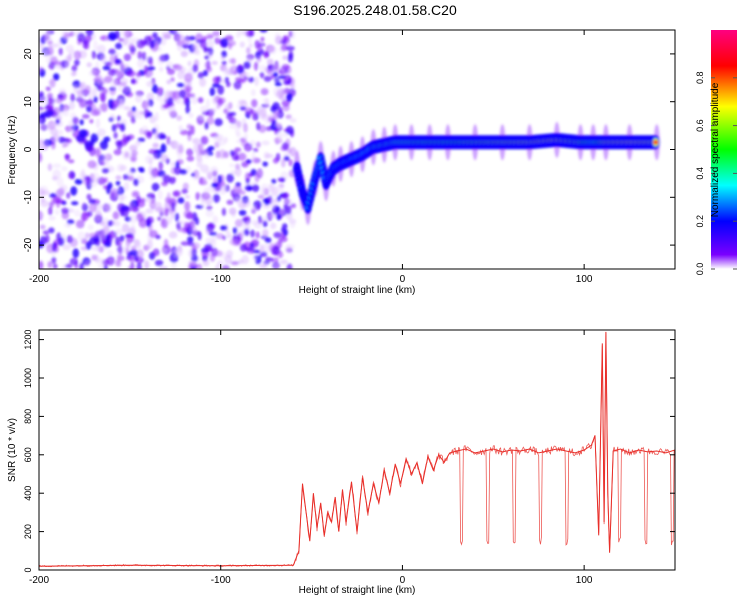 The image size is (750, 600). I want to click on spectrogram-y-label: Frequency (Hz), so click(12, 150).